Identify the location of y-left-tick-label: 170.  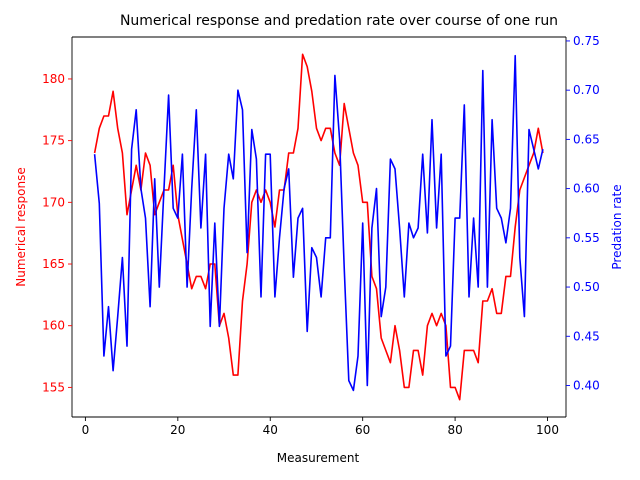
(53, 202).